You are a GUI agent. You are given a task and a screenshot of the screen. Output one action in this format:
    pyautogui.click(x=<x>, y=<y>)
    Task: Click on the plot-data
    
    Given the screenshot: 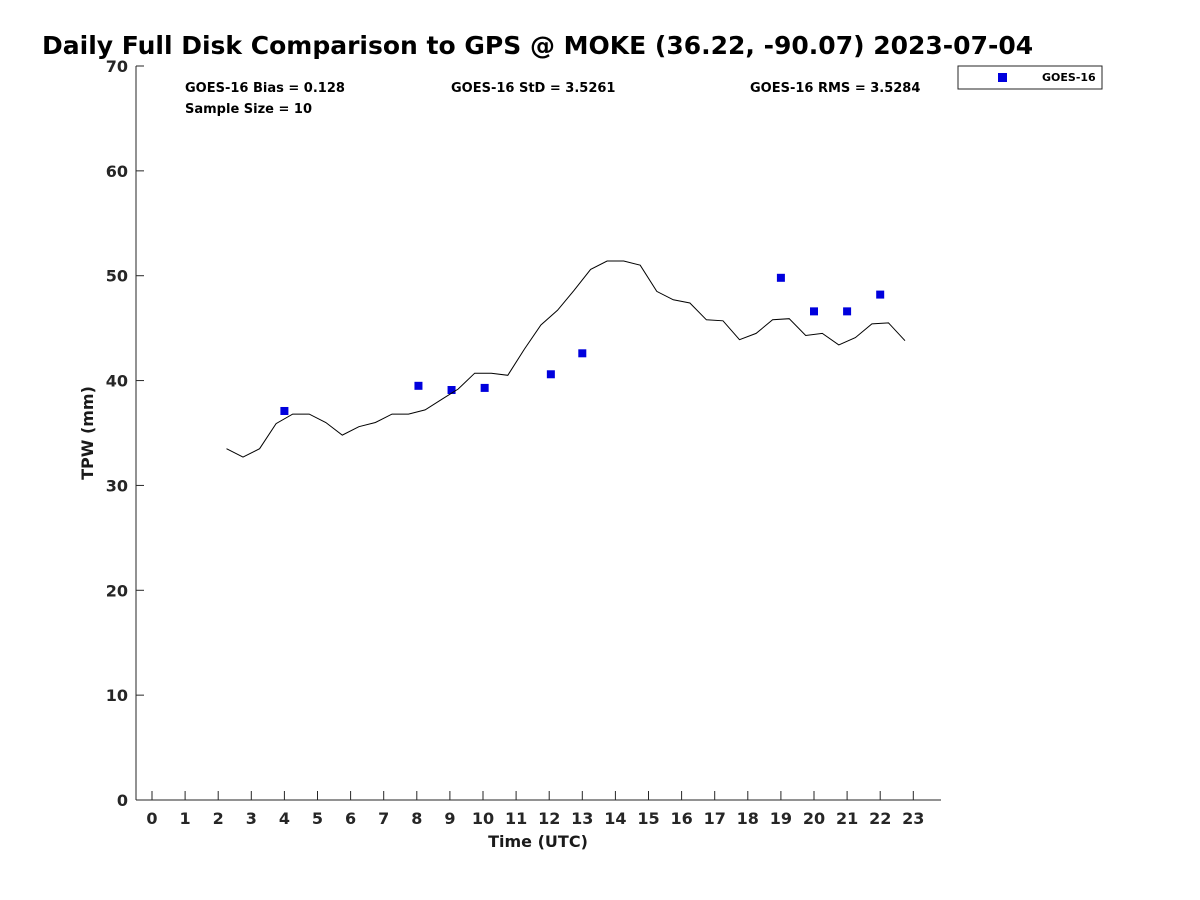 What is the action you would take?
    pyautogui.click(x=566, y=359)
    